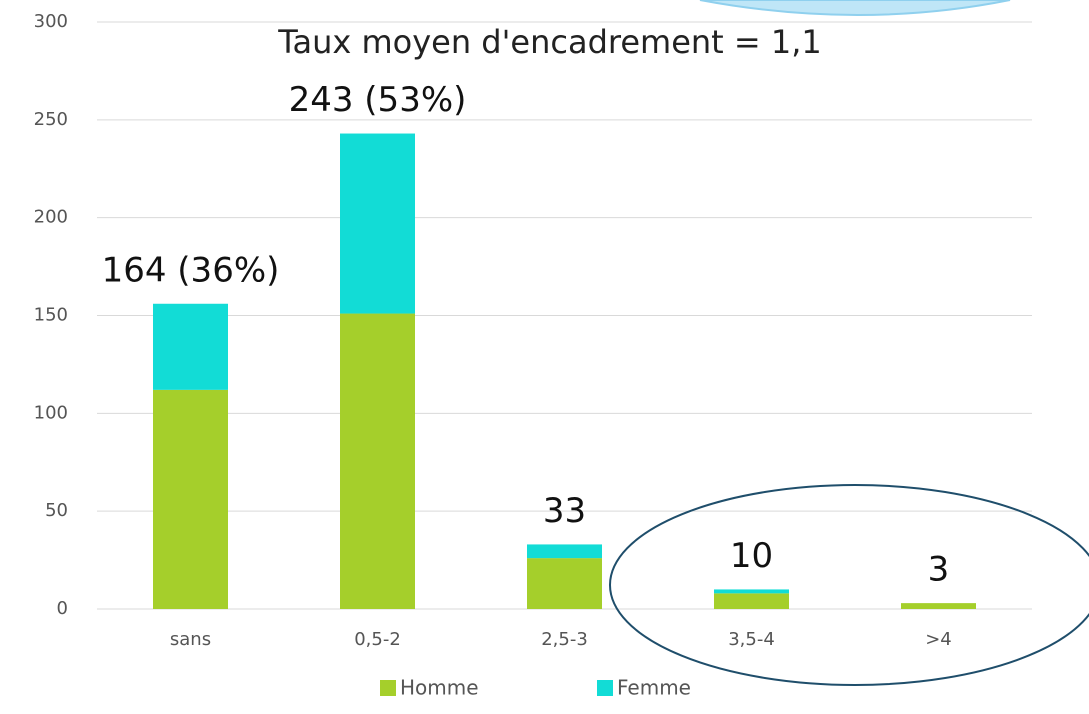  I want to click on decoration, so click(855, 8).